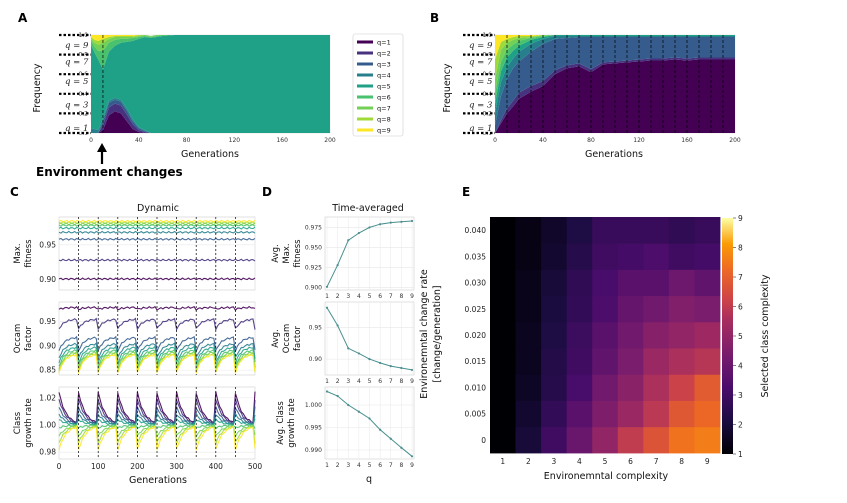 The image size is (847, 503). Describe the element at coordinates (316, 359) in the screenshot. I see `d-ytick: 0.90` at that location.